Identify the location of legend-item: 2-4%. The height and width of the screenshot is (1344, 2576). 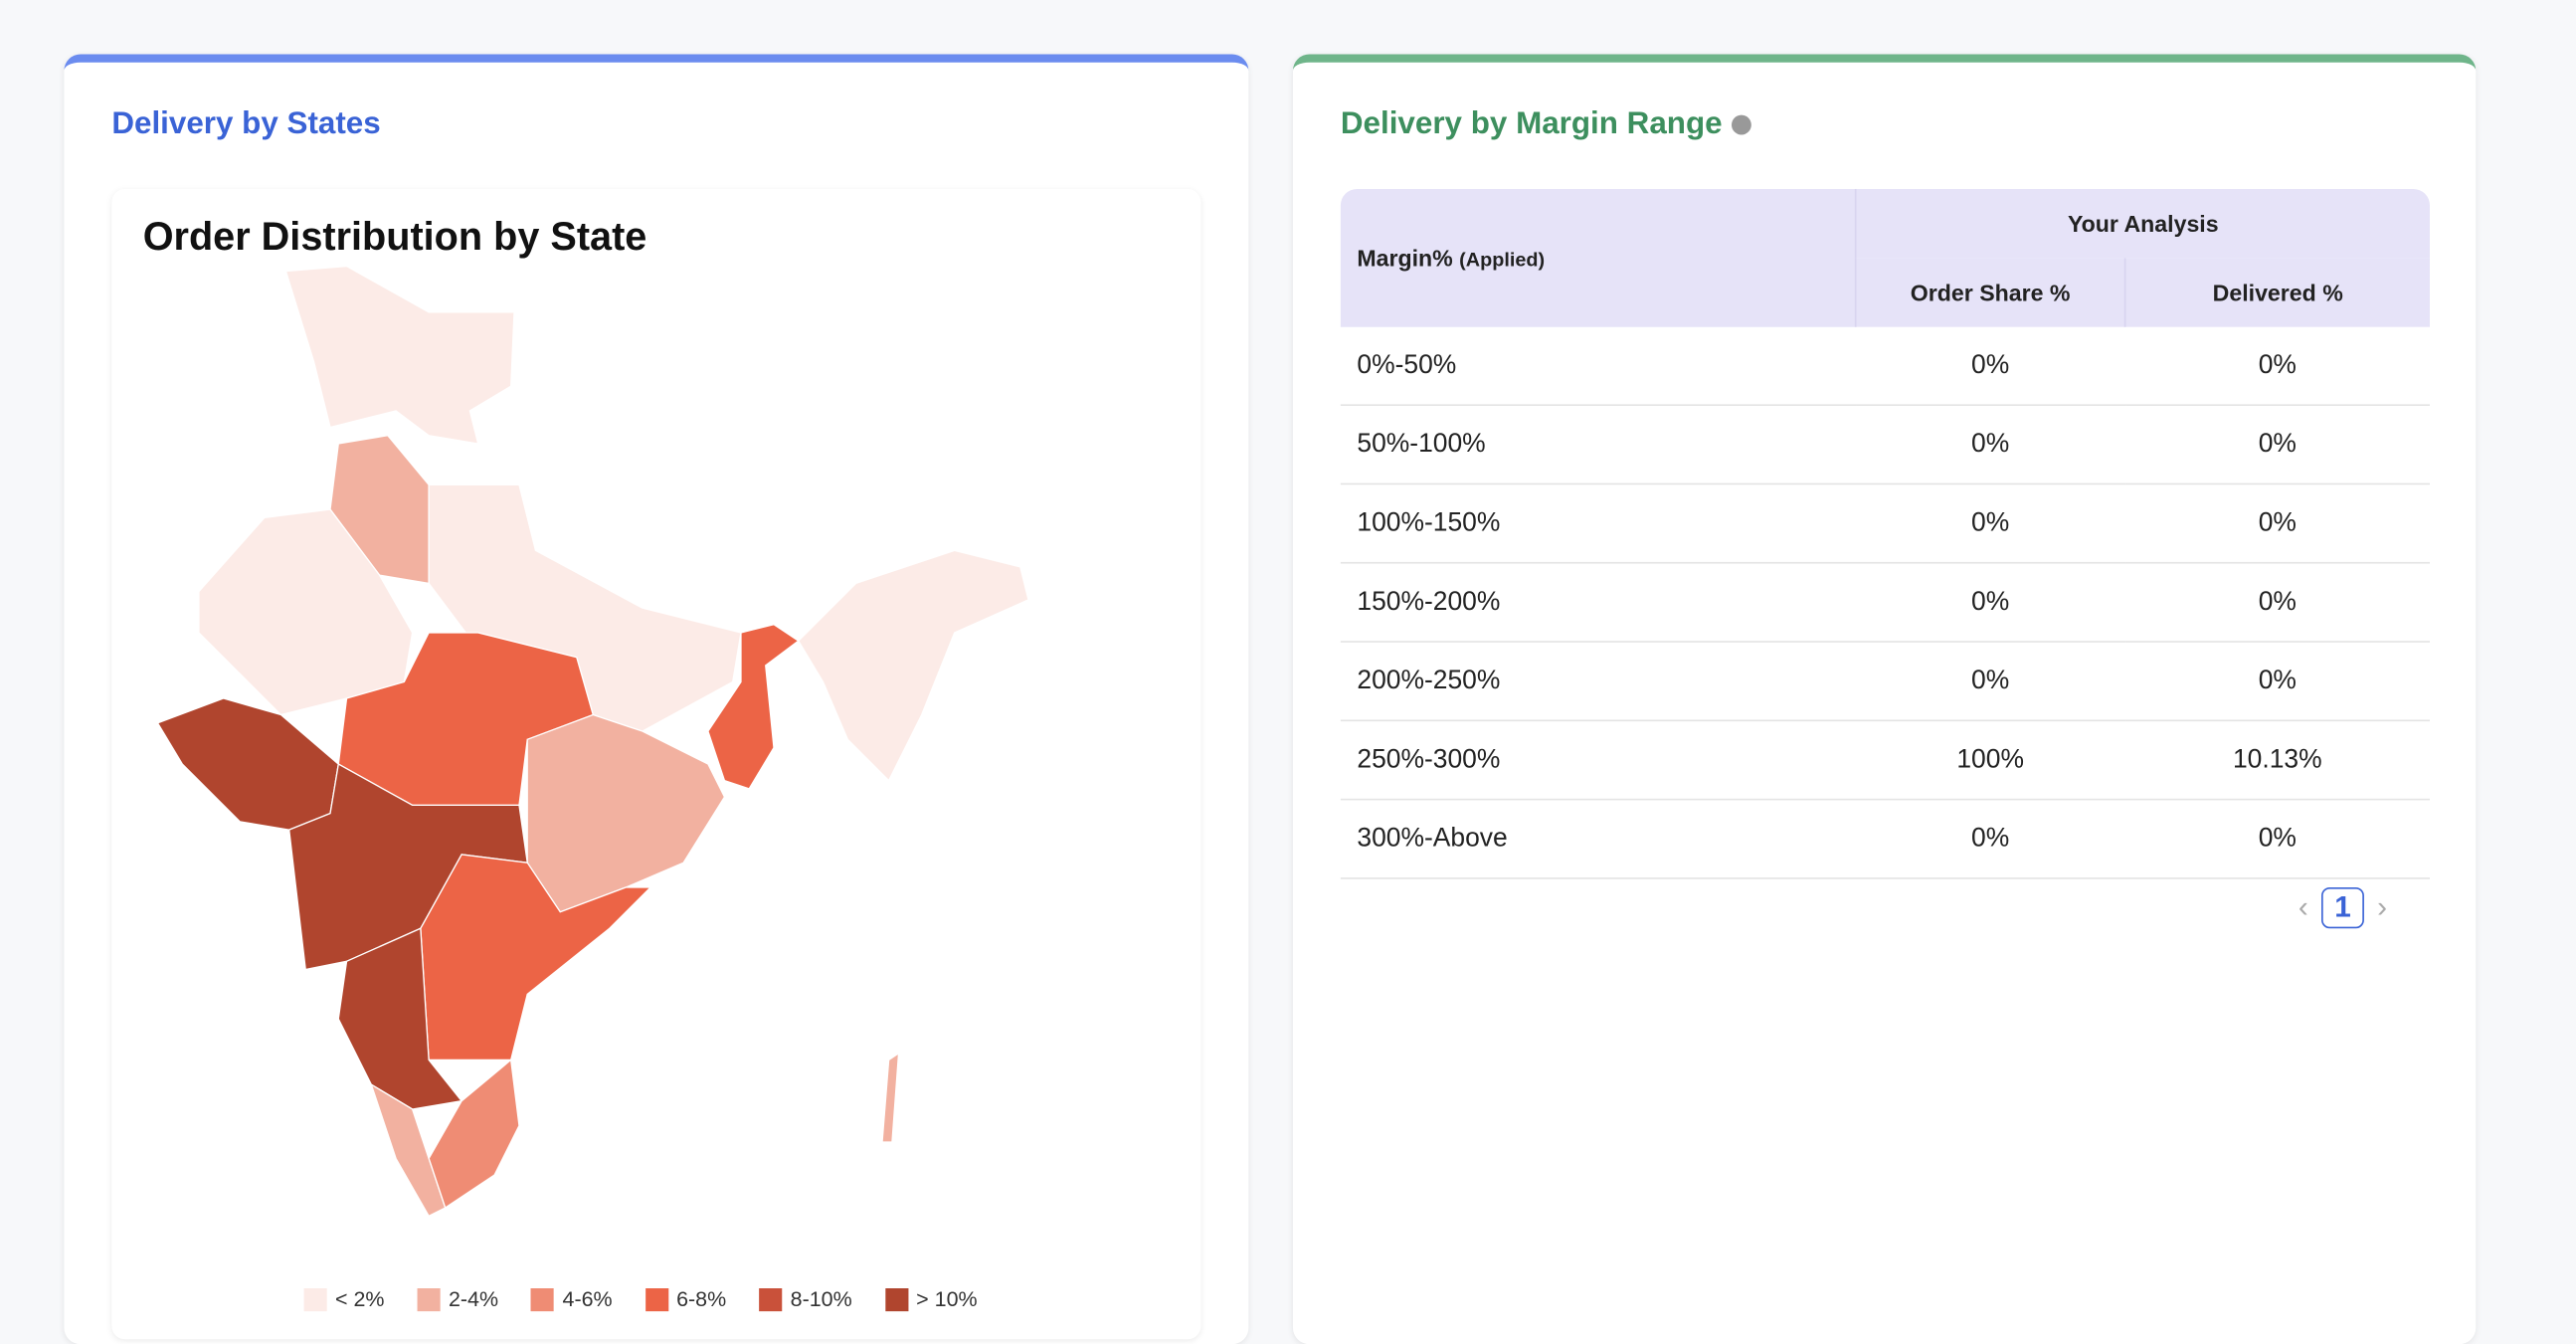
(458, 1299).